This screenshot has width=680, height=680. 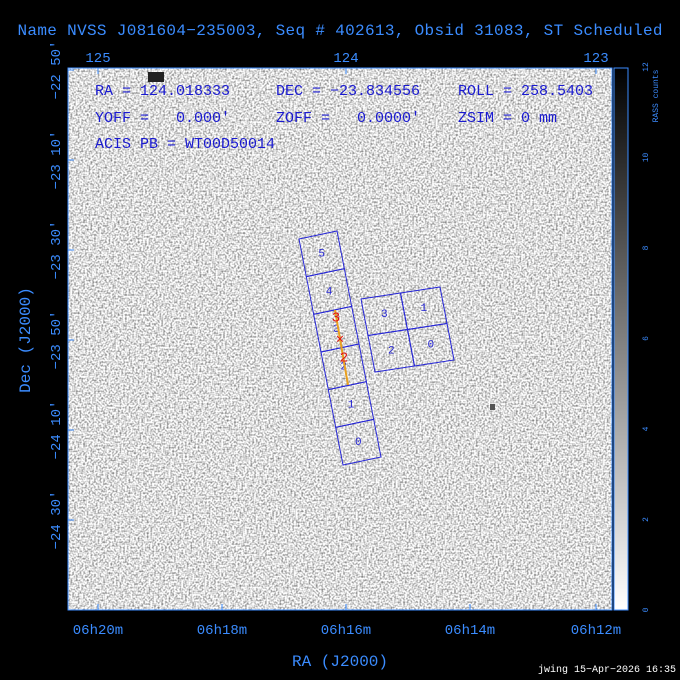 What do you see at coordinates (525, 91) in the screenshot?
I see `roll-info: ROLL = 258.5403` at bounding box center [525, 91].